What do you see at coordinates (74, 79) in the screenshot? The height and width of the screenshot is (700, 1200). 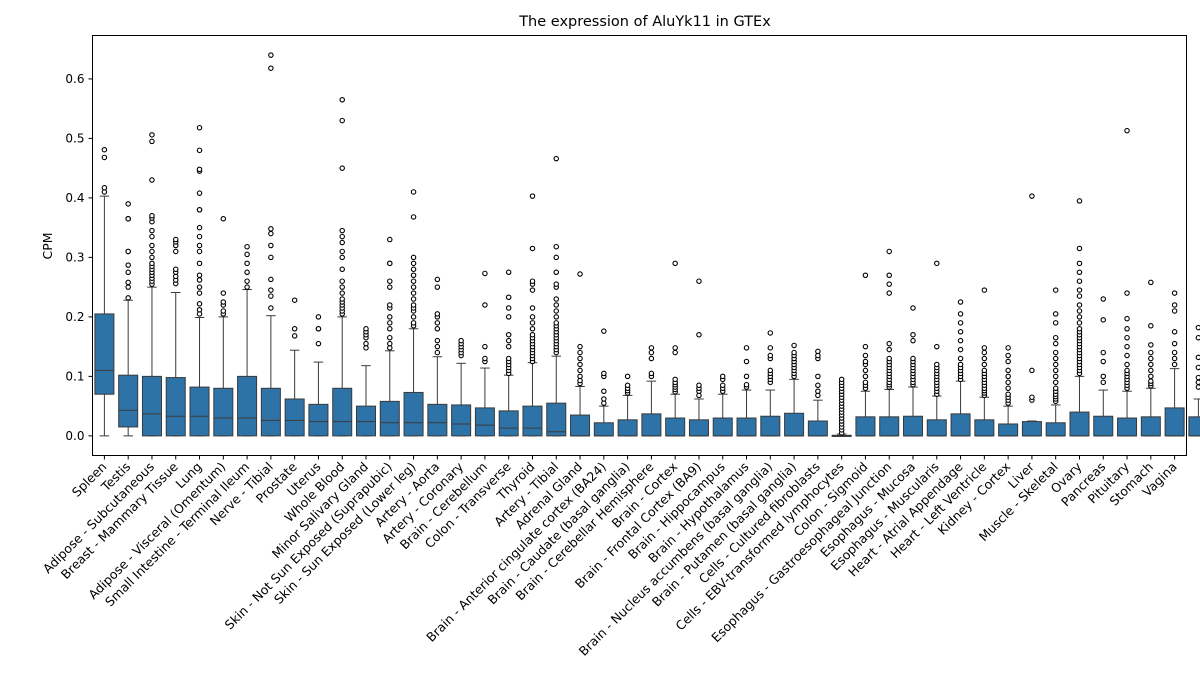 I see `y-tick-label: 0.6` at bounding box center [74, 79].